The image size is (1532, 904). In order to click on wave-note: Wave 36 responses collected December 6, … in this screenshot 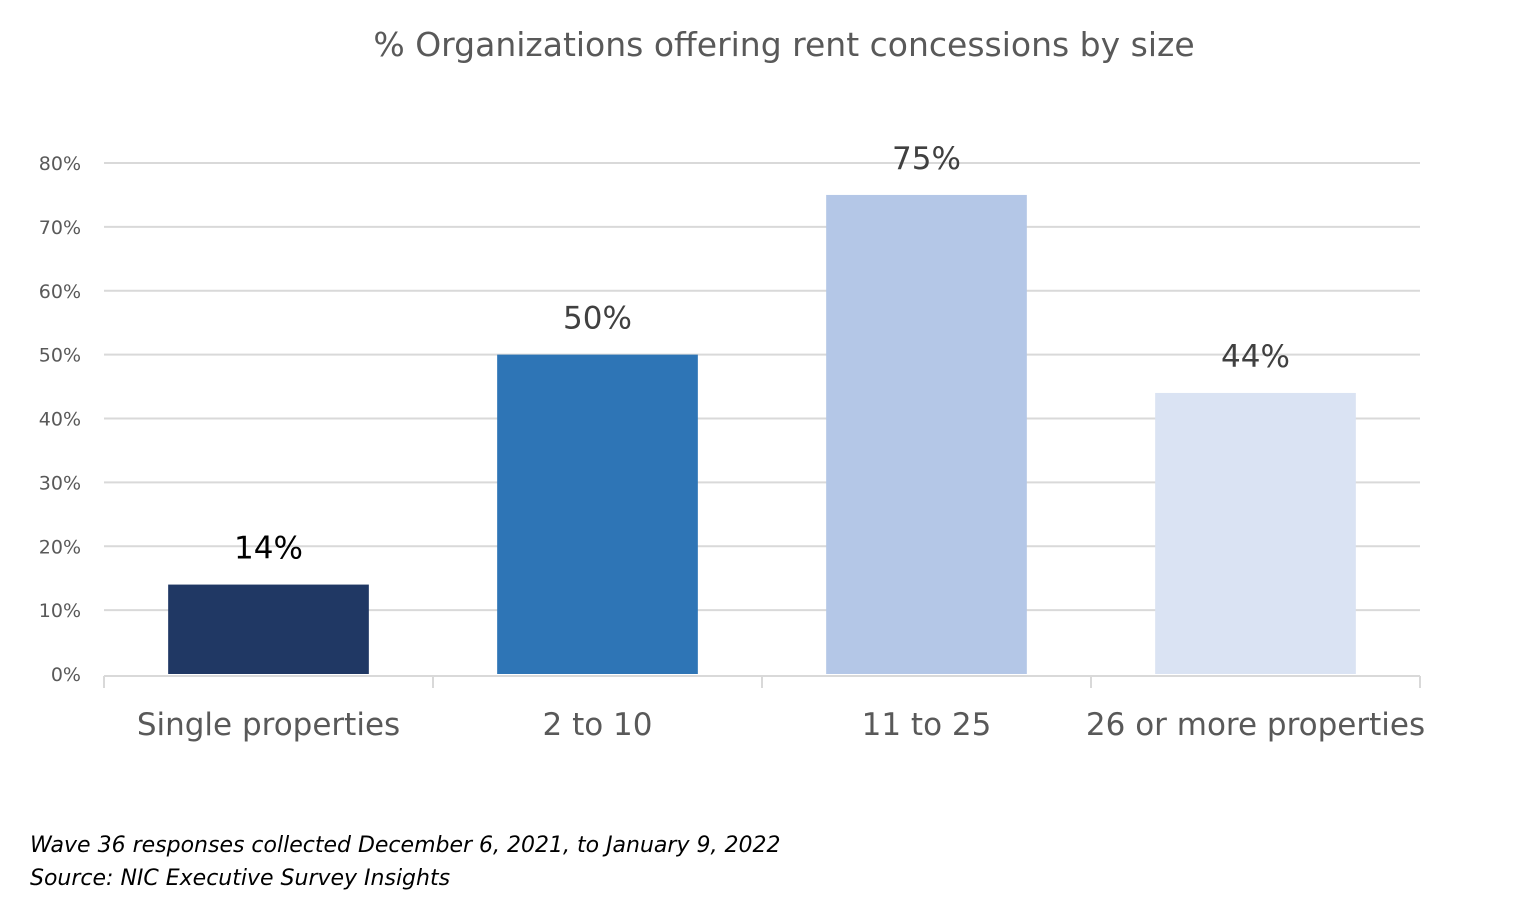, I will do `click(405, 845)`.